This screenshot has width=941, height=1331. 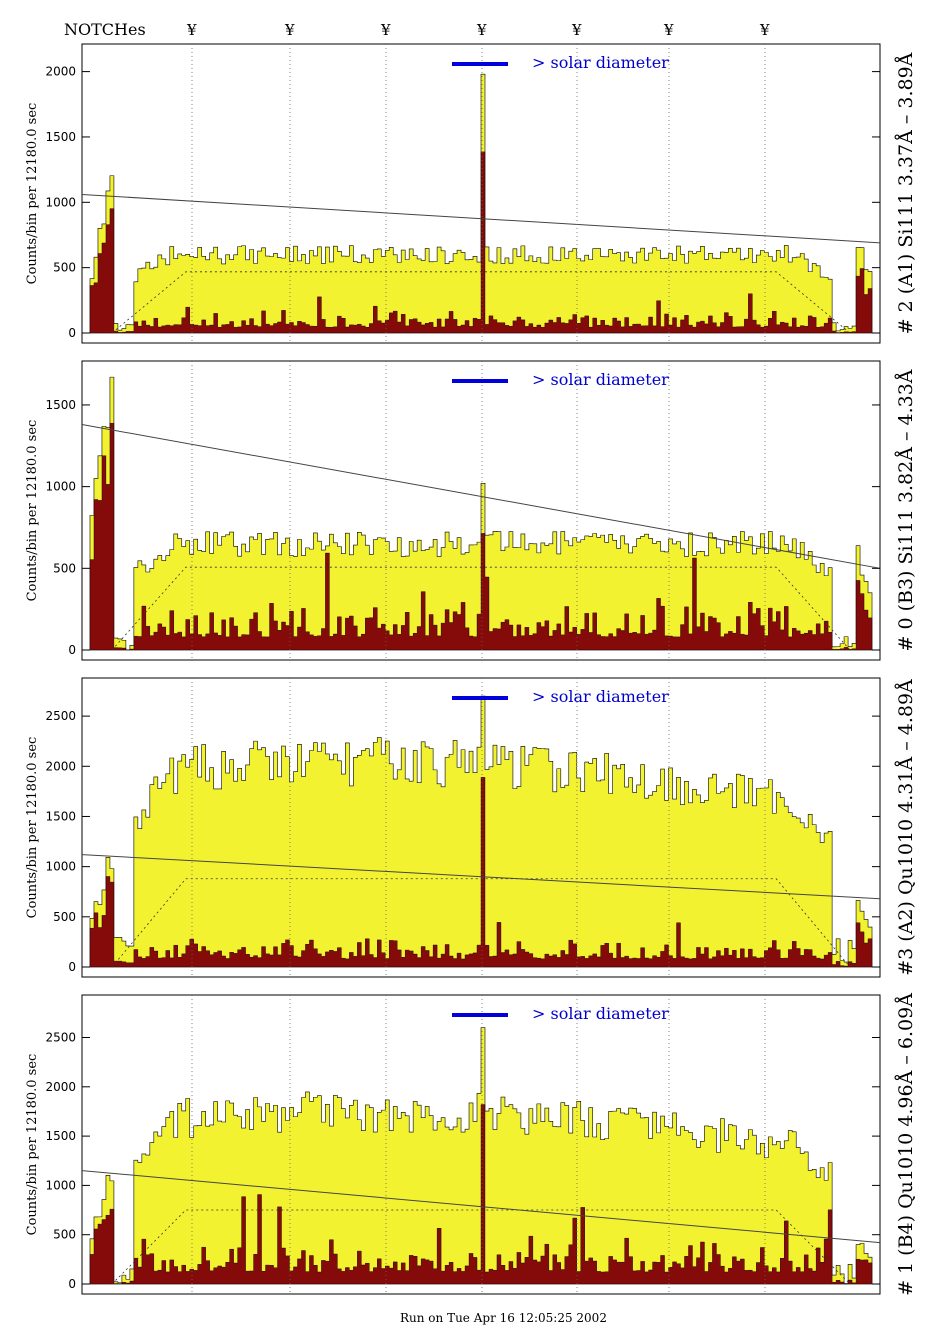 I want to click on panel-title: #3 (A2) Qu1010 4.31Å – 4.89Å, so click(x=906, y=827).